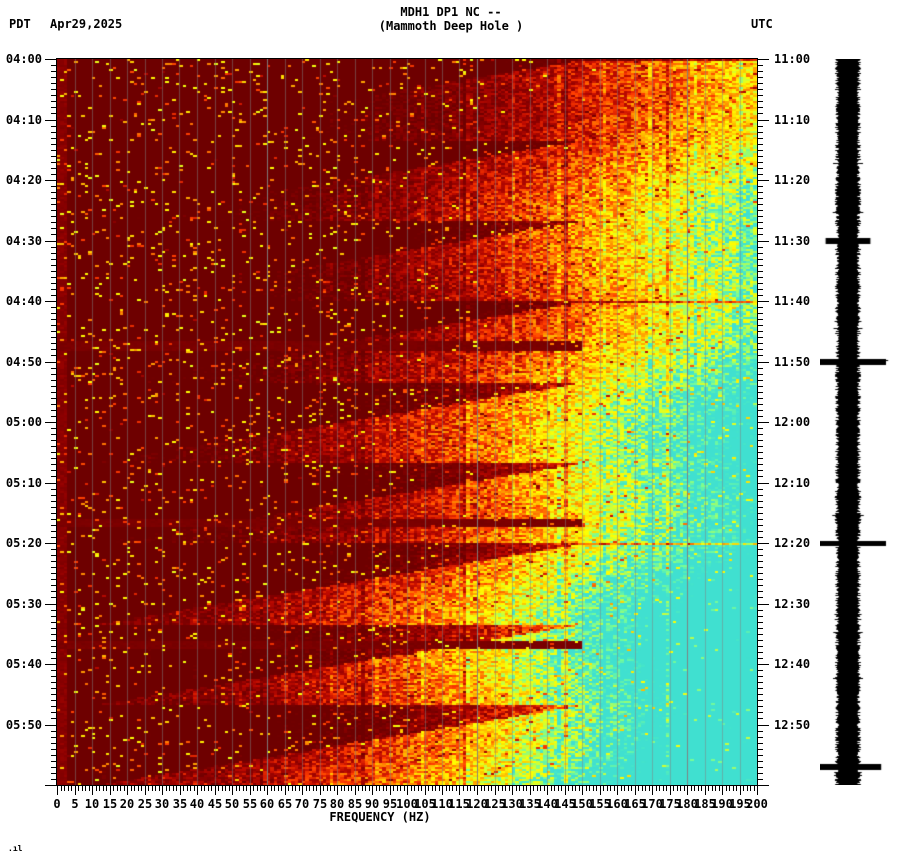  Describe the element at coordinates (302, 804) in the screenshot. I see `freq-axis-tick-label: 70` at that location.